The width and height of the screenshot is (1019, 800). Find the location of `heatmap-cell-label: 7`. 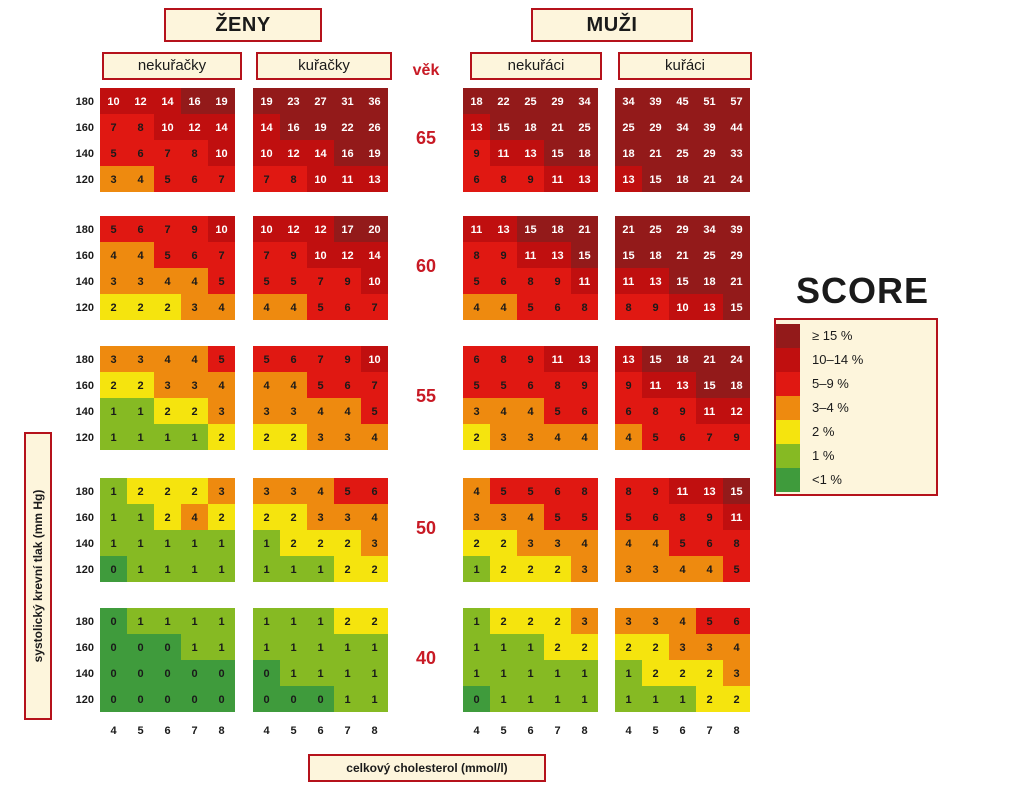

heatmap-cell-label: 7 is located at coordinates (374, 386).